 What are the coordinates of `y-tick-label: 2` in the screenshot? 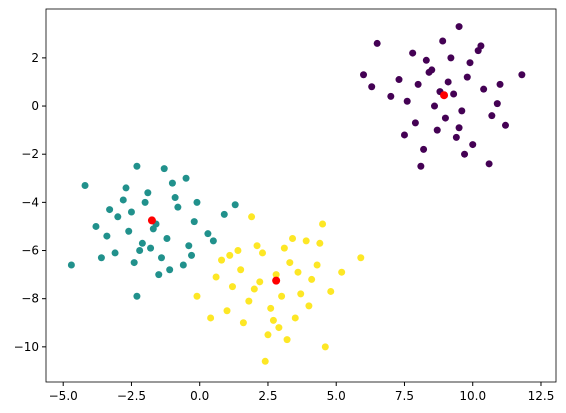 It's located at (35, 58).